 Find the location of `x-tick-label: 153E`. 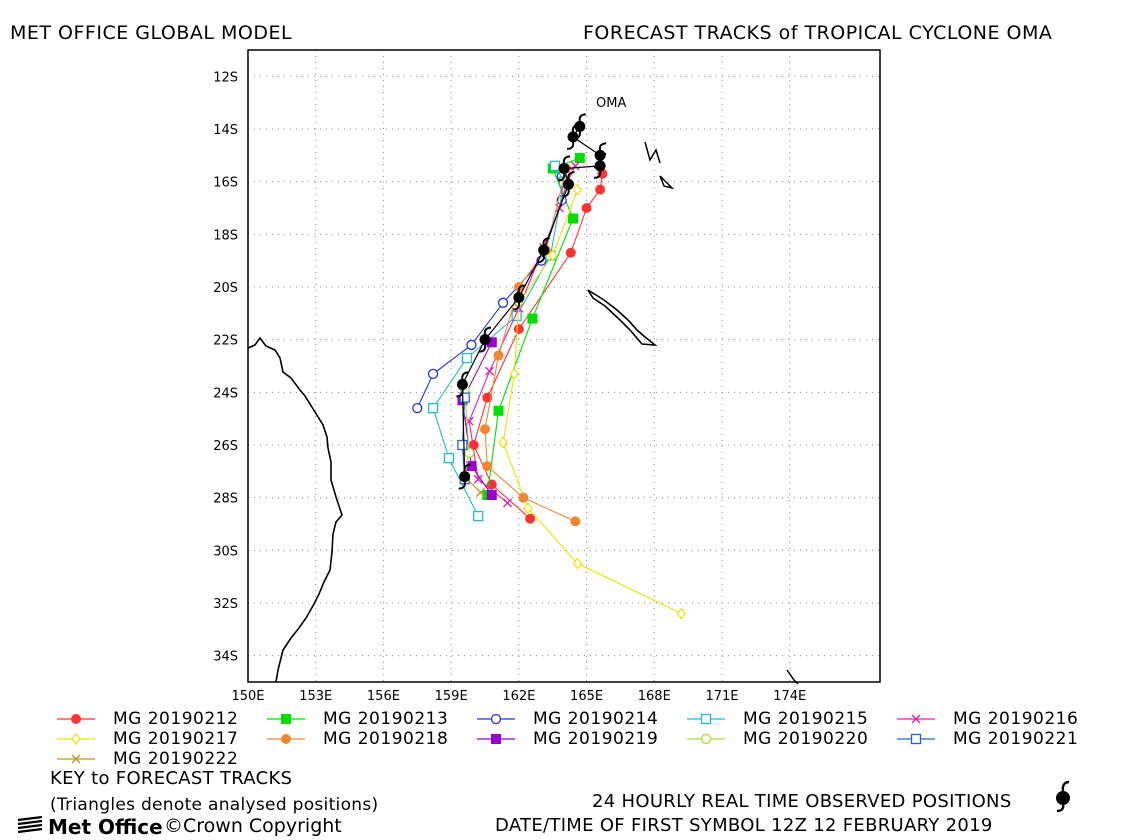

x-tick-label: 153E is located at coordinates (315, 696).